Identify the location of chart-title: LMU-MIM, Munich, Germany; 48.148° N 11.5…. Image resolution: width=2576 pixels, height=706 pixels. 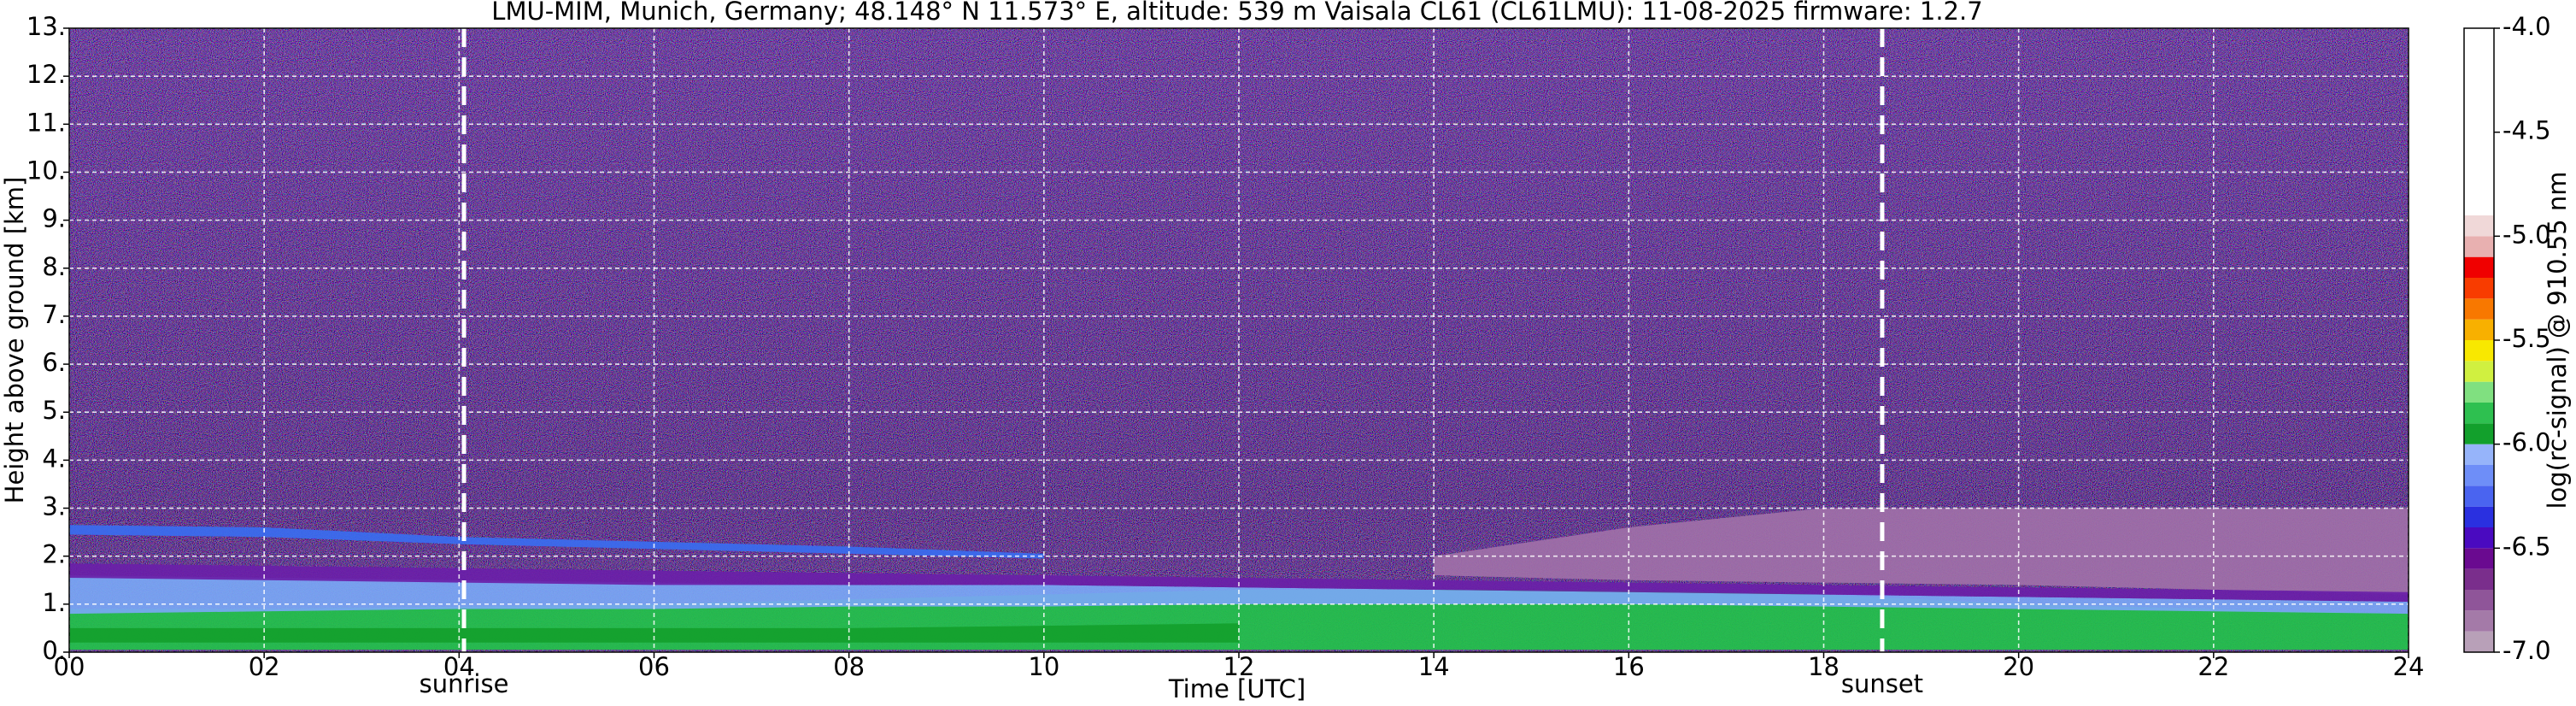
(1236, 13).